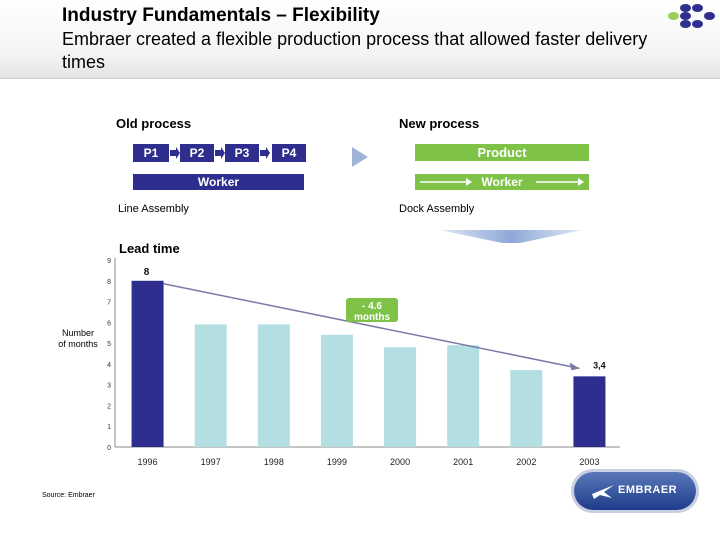  I want to click on y-tick-label: 0, so click(109, 448).